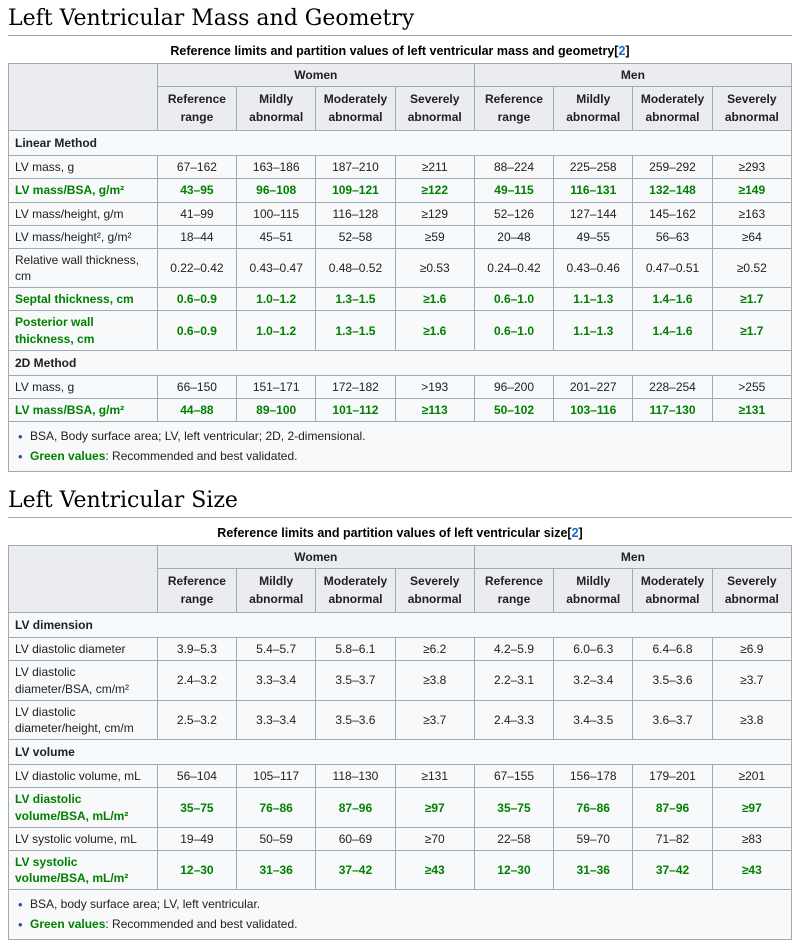 Image resolution: width=800 pixels, height=948 pixels. I want to click on row-label: LV systolic volume, mL, so click(83, 839).